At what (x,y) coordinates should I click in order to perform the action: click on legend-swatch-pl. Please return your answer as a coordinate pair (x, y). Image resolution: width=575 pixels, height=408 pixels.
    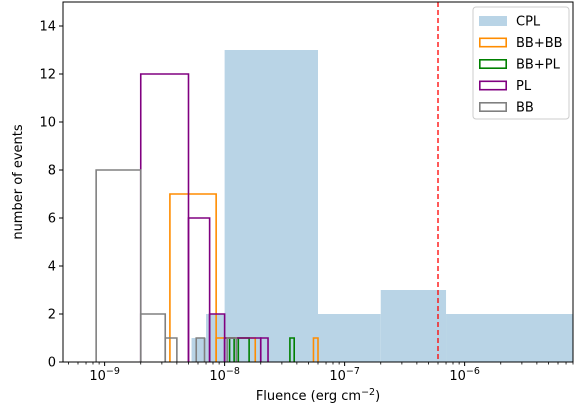
    Looking at the image, I should click on (492, 85).